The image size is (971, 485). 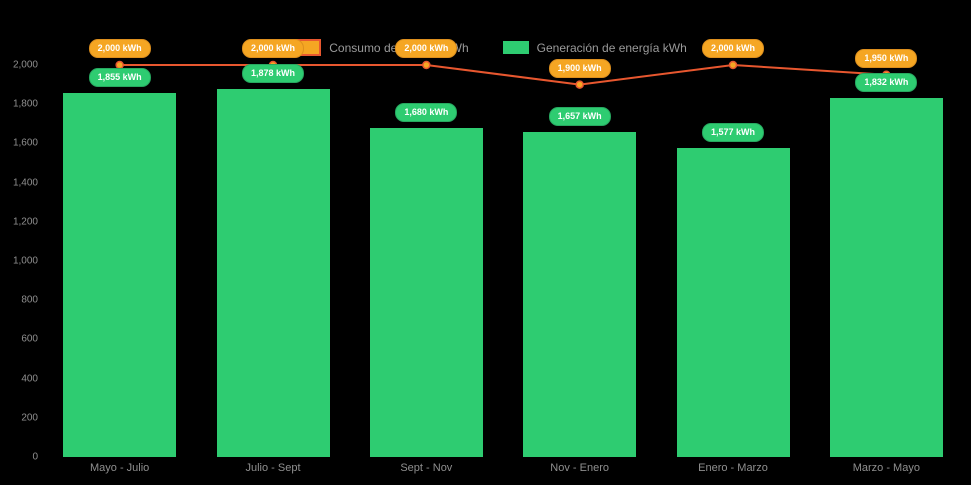 What do you see at coordinates (886, 82) in the screenshot?
I see `bar-value-label: 1,832 kWh` at bounding box center [886, 82].